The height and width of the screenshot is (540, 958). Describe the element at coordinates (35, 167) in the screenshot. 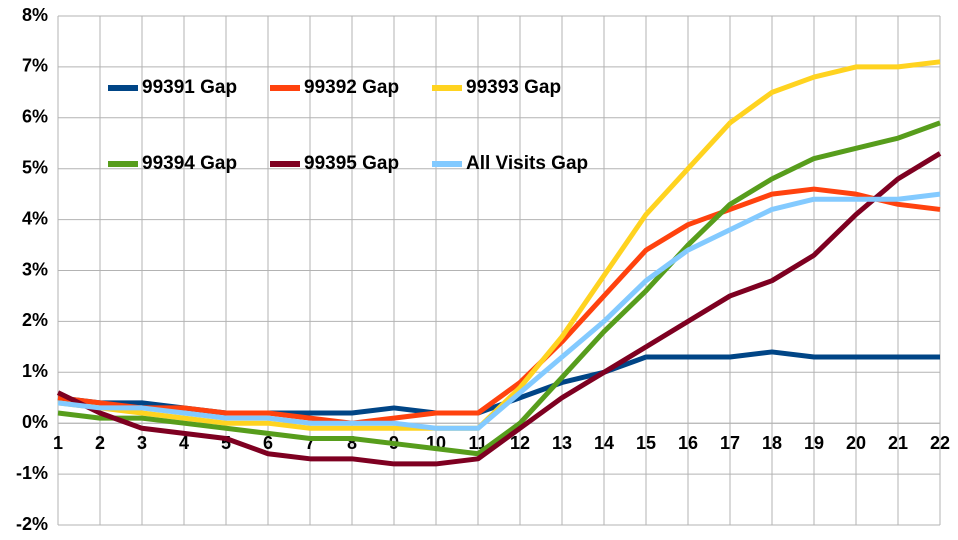

I see `y-tick-label: 5%` at that location.